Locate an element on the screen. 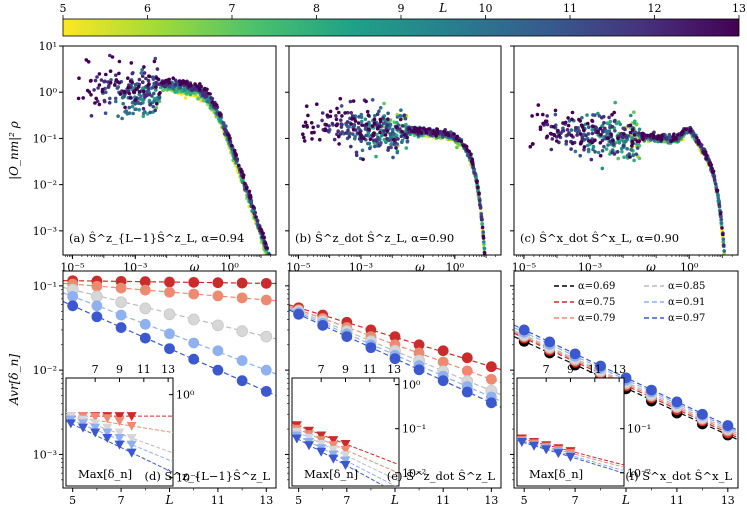 This screenshot has height=513, width=747. inset-x-tick-label: 9 is located at coordinates (119, 369).